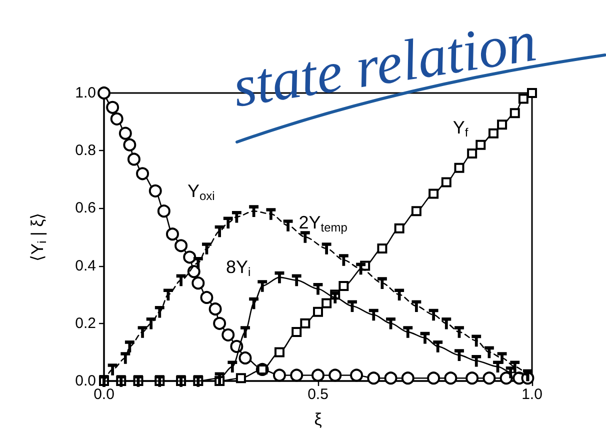  What do you see at coordinates (532, 394) in the screenshot?
I see `x-tick-label: 1.0` at bounding box center [532, 394].